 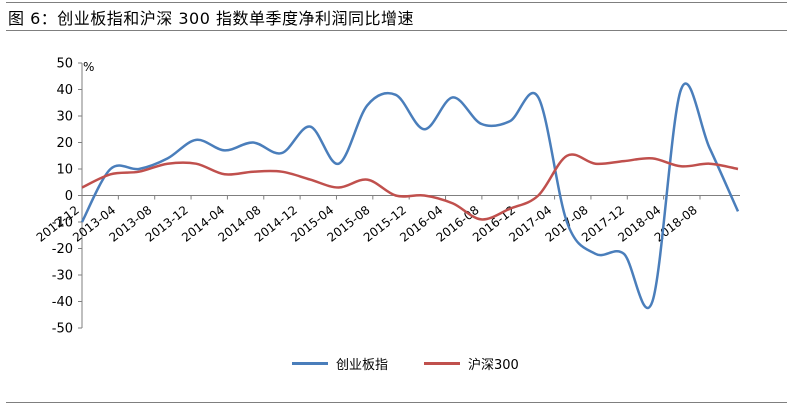 I want to click on chart-title: 图 6：创业板指和沪深 300 指数单季度净利润同比增速, so click(x=211, y=18).